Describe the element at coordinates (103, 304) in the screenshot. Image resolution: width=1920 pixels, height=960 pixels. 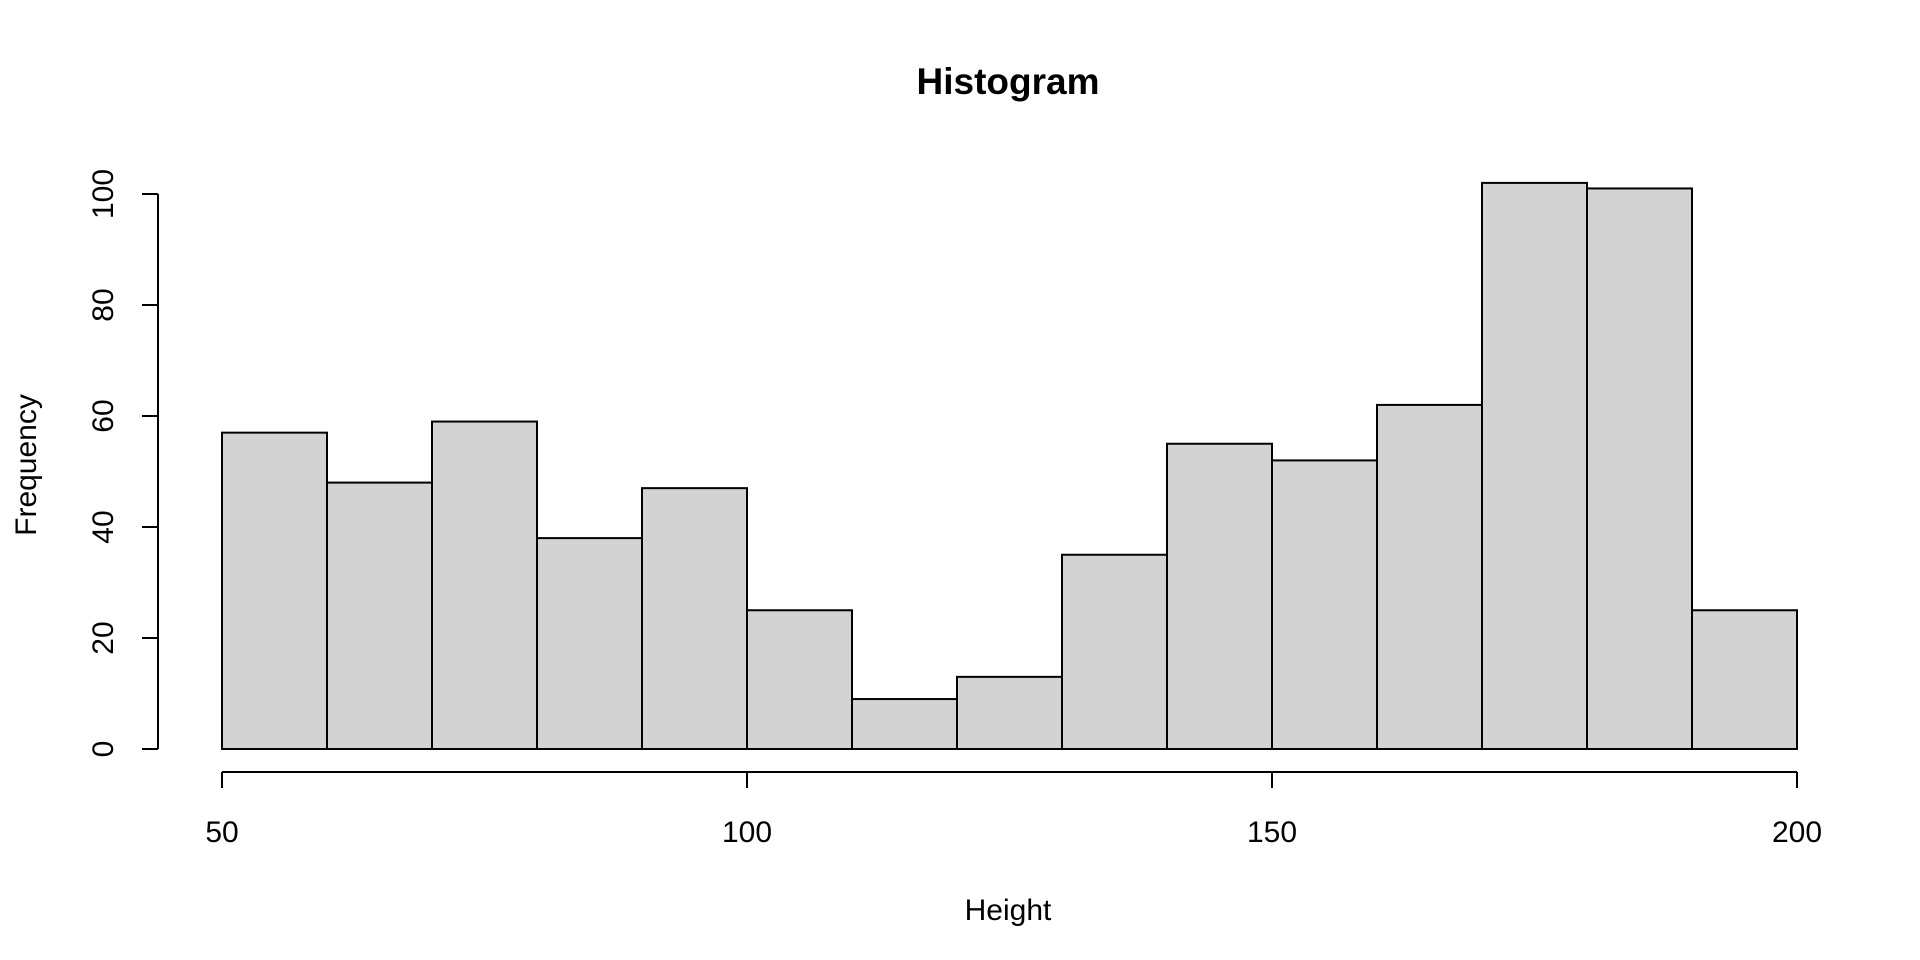
I see `y-tick-label-4: 80` at that location.